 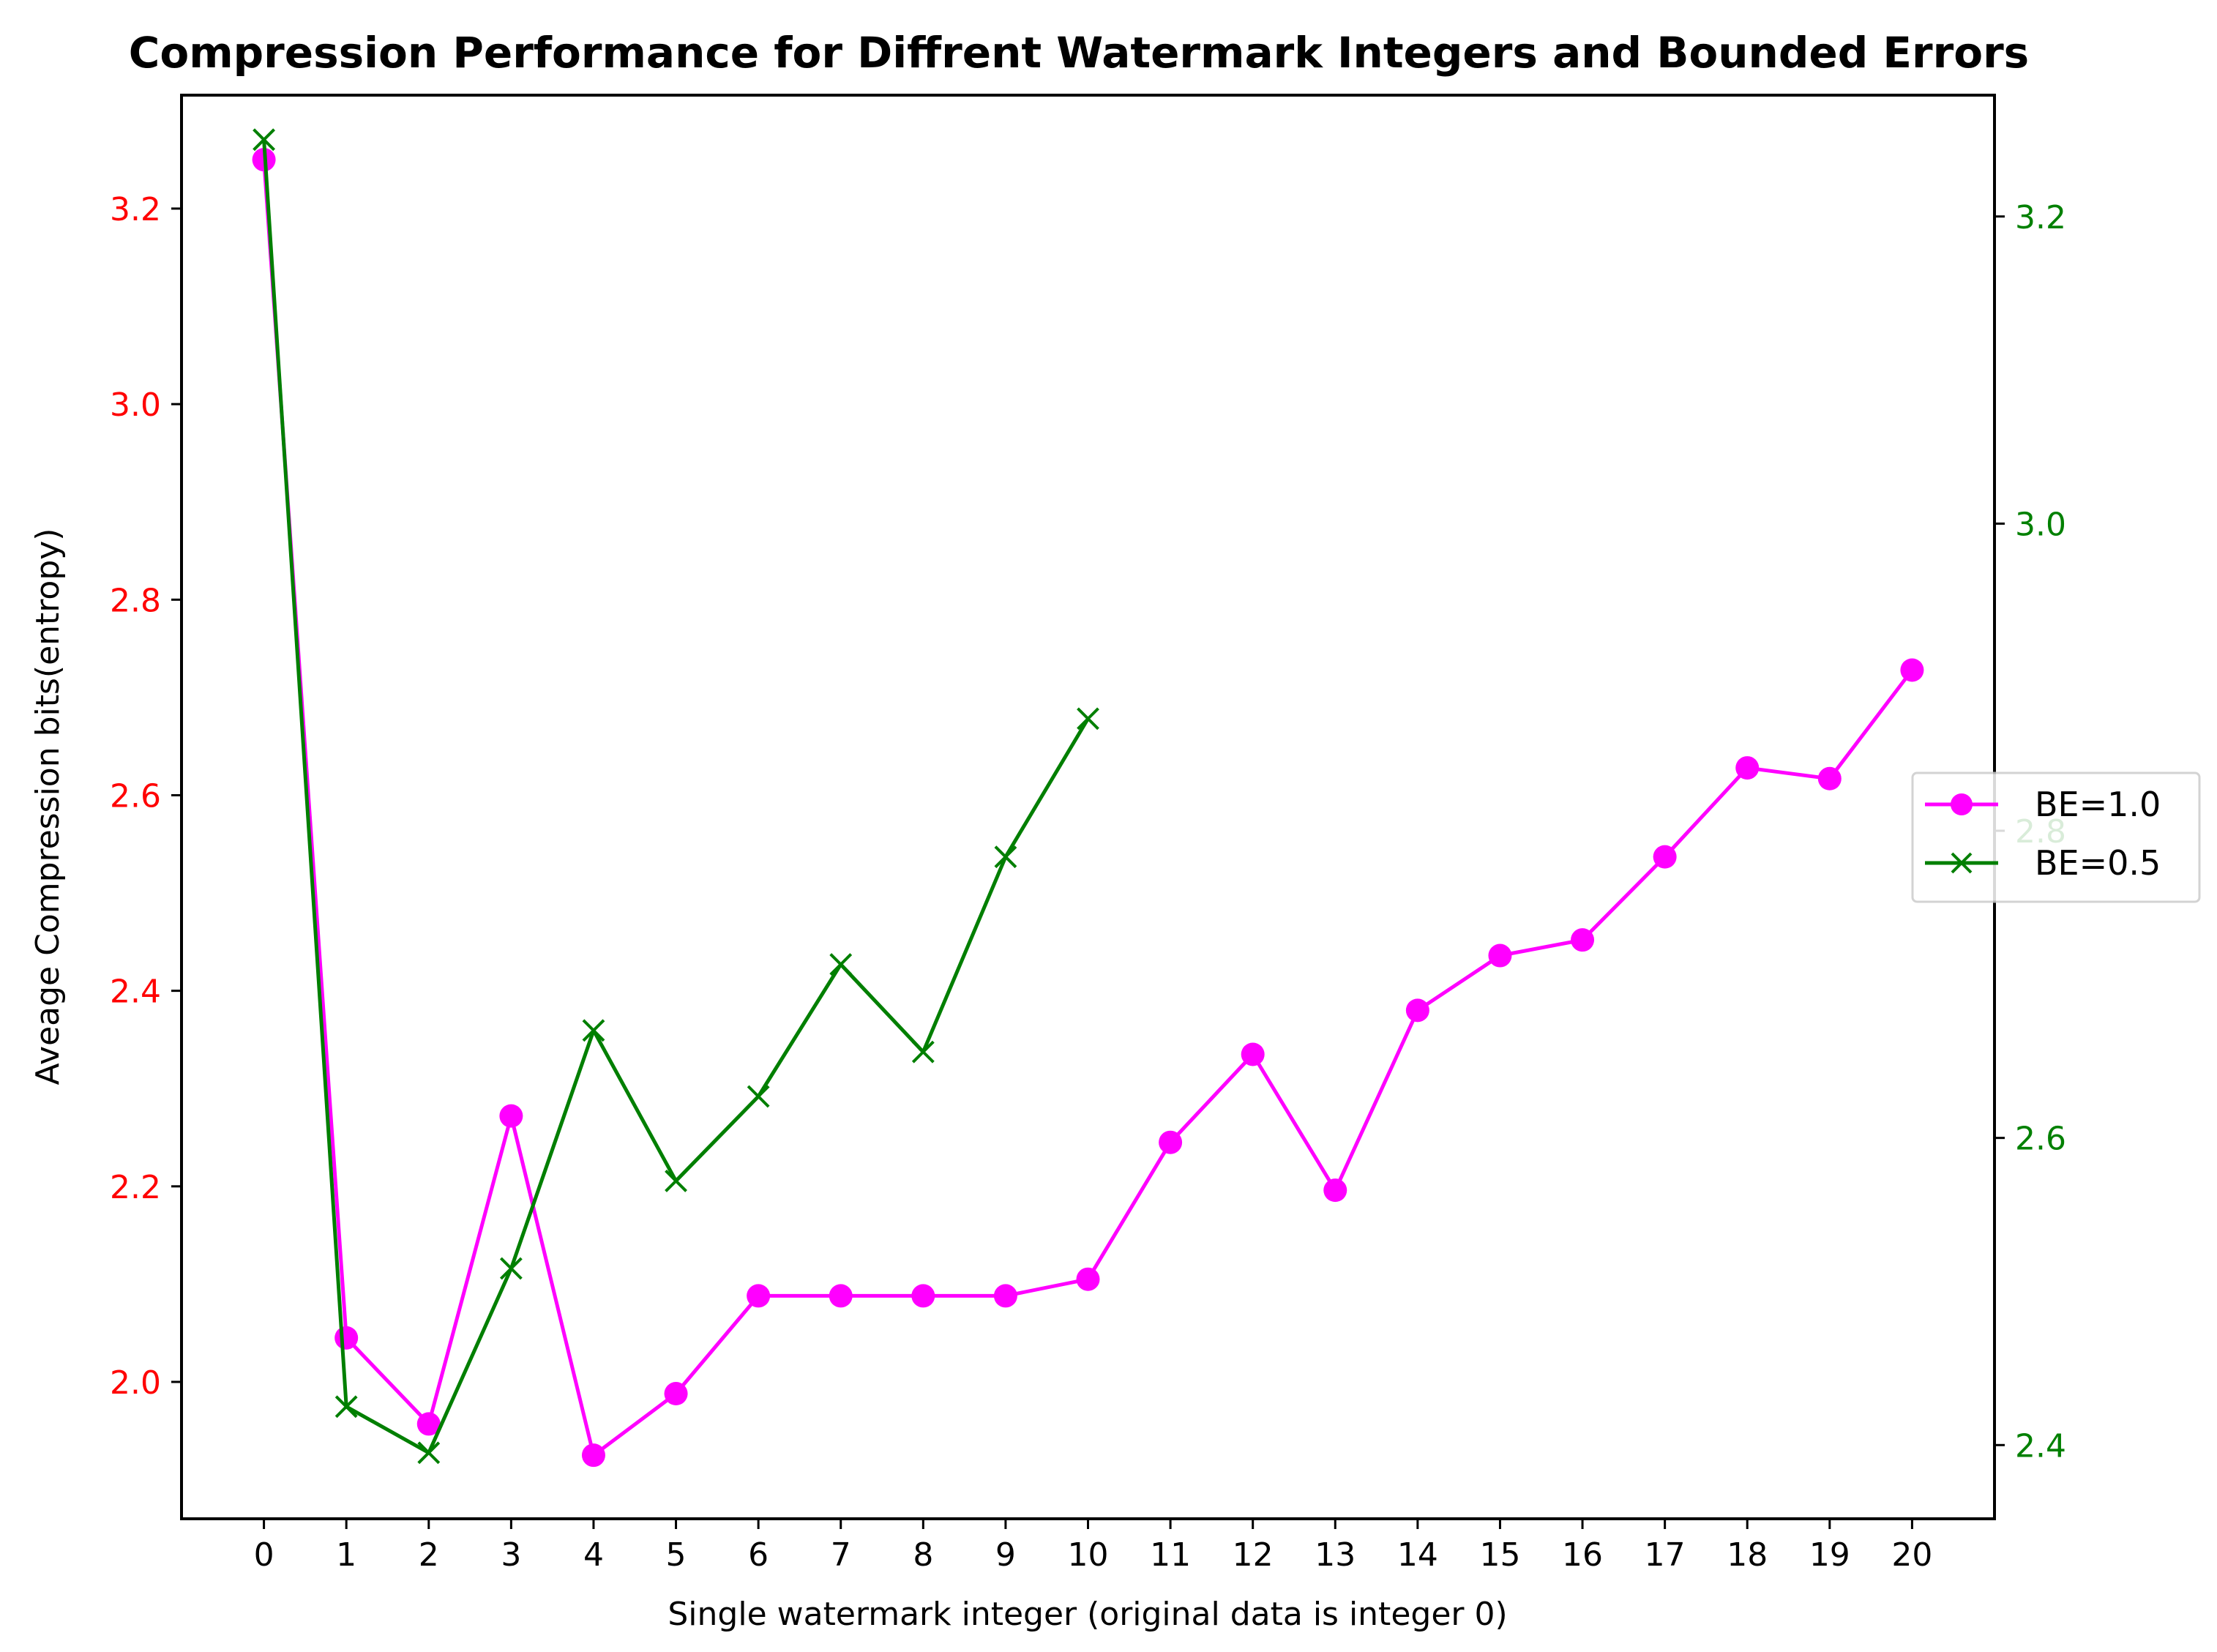 What do you see at coordinates (1499, 1555) in the screenshot?
I see `x-tick-label: 15` at bounding box center [1499, 1555].